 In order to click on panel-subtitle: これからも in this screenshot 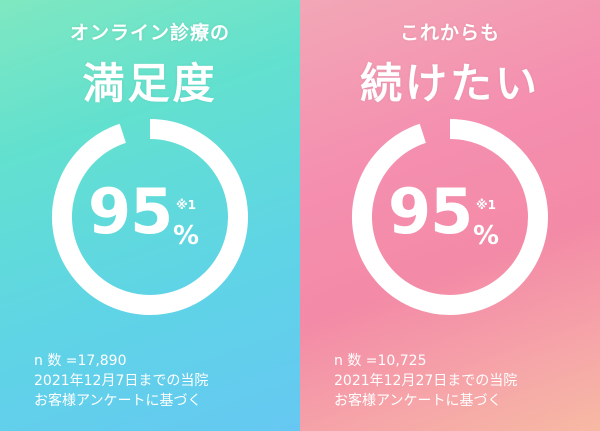, I will do `click(449, 33)`.